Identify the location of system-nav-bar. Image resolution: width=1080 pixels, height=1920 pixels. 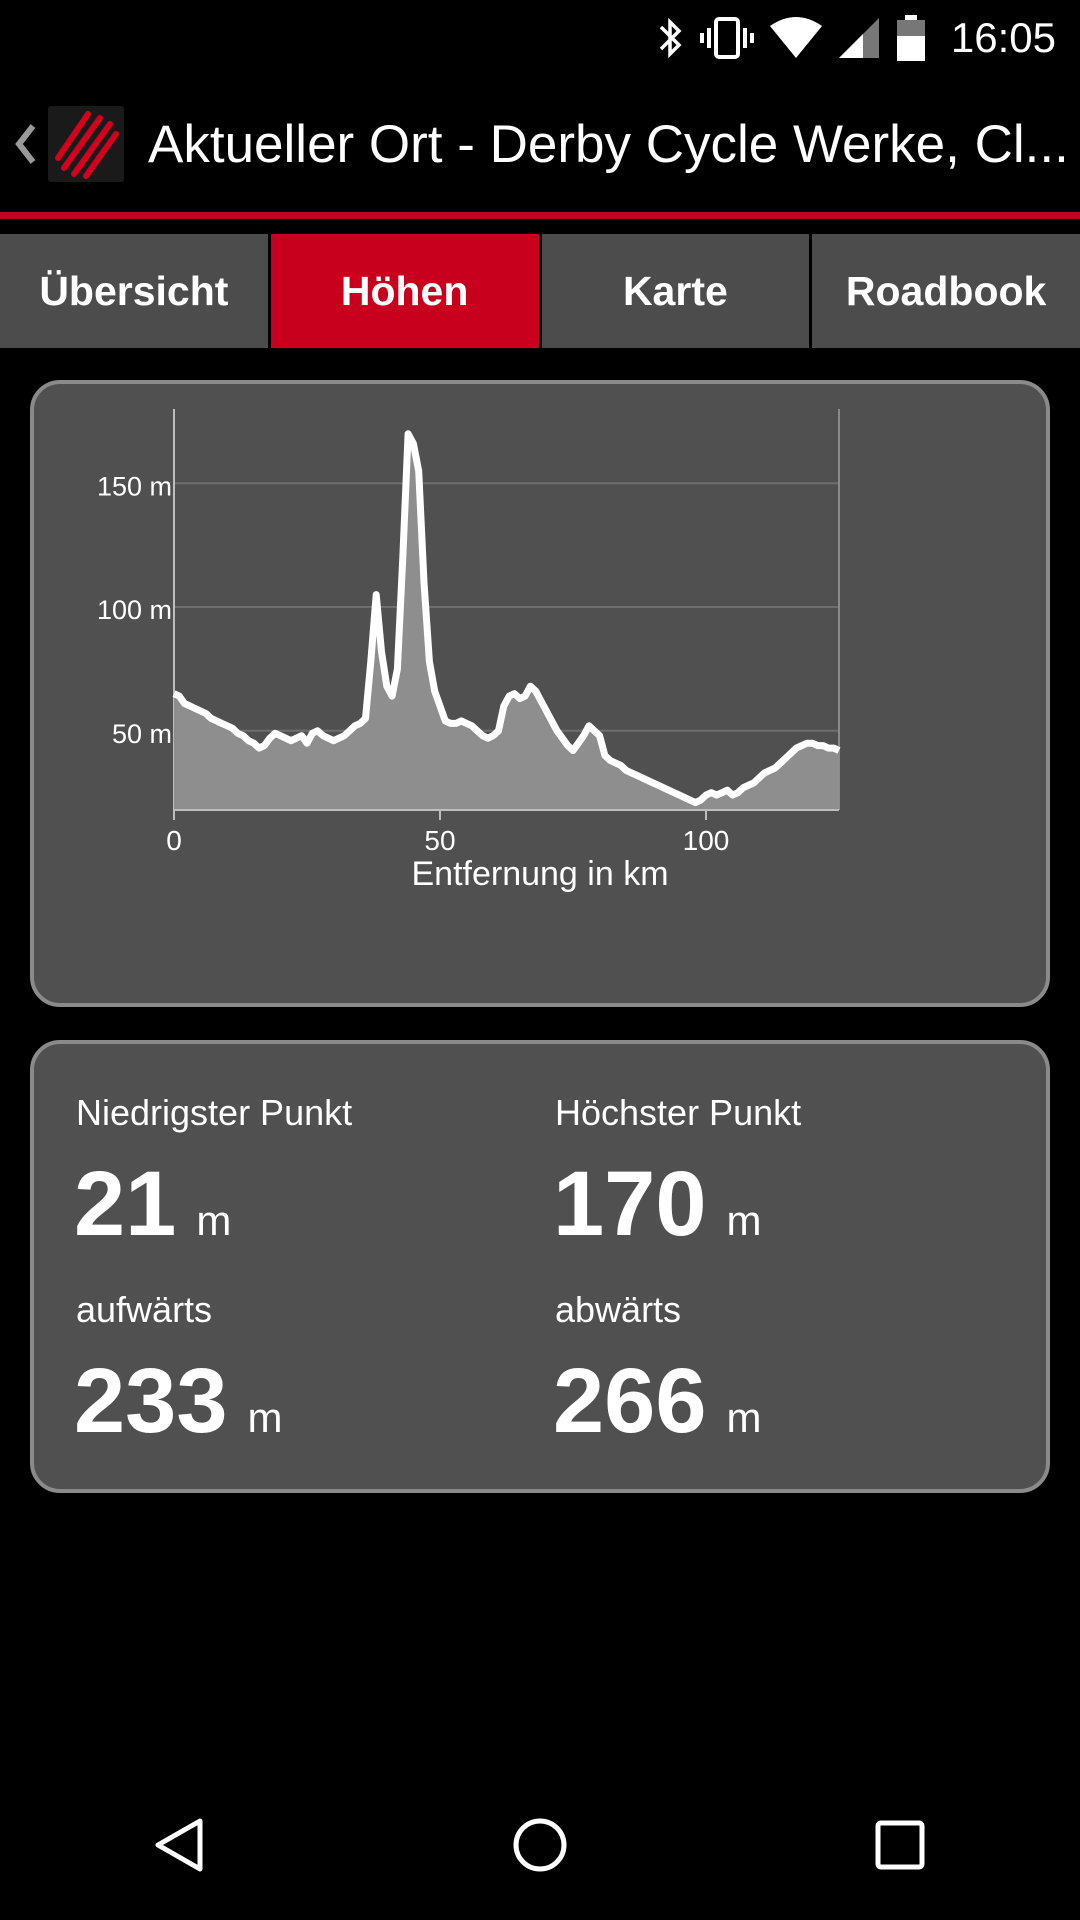
(540, 1845).